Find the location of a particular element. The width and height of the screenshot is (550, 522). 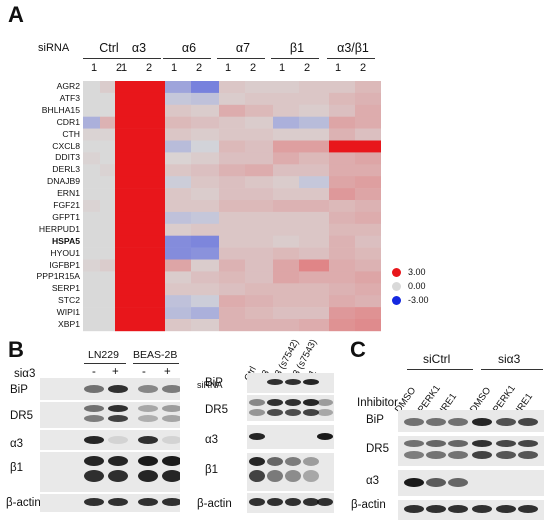

blot-b-right-row-4: β-actin is located at coordinates (214, 504).